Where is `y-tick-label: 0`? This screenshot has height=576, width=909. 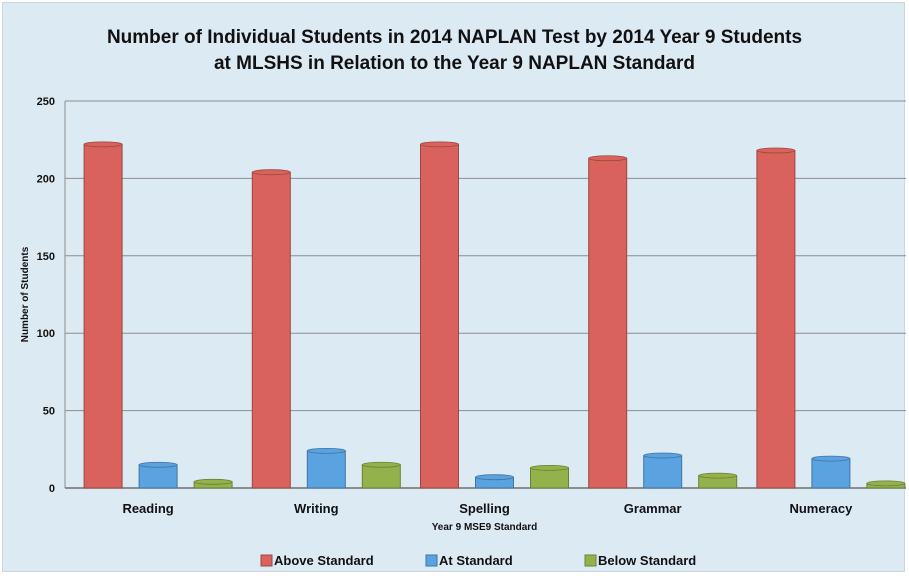
y-tick-label: 0 is located at coordinates (52, 489).